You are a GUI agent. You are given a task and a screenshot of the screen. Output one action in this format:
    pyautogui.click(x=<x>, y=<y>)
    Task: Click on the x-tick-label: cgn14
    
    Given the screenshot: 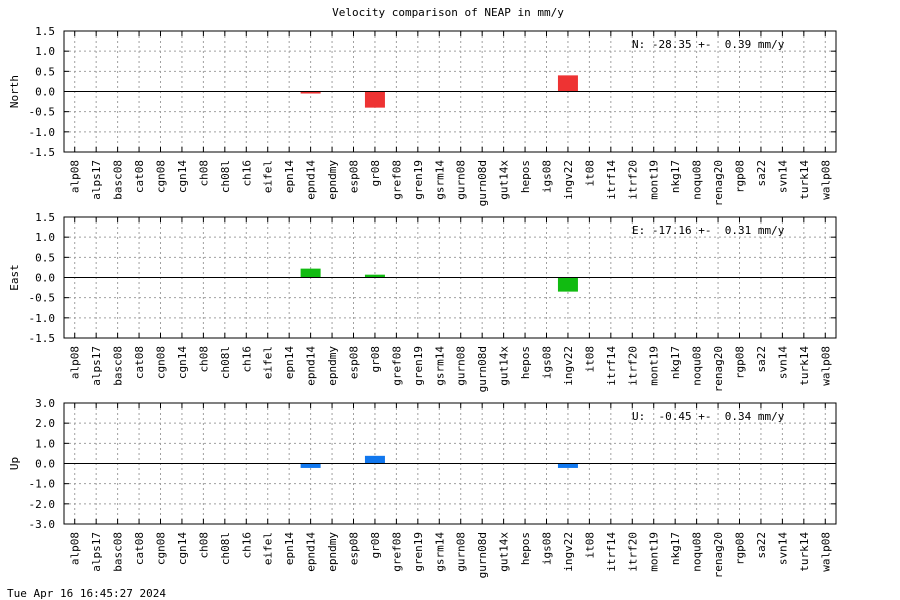 What is the action you would take?
    pyautogui.click(x=182, y=548)
    